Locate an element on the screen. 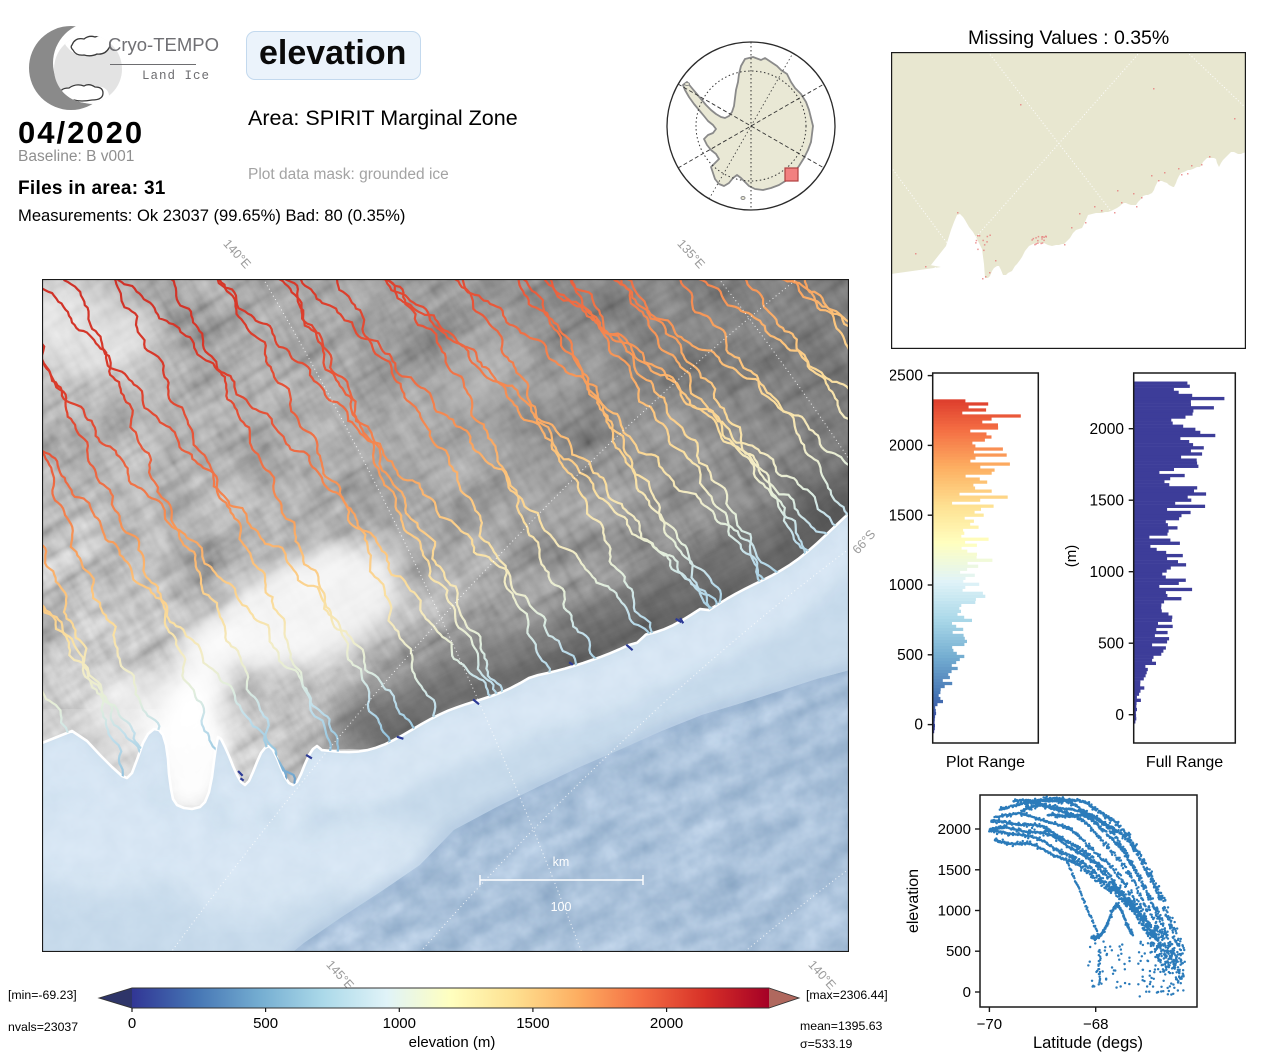  svg-text: −68 is located at coordinates (1095, 1024).